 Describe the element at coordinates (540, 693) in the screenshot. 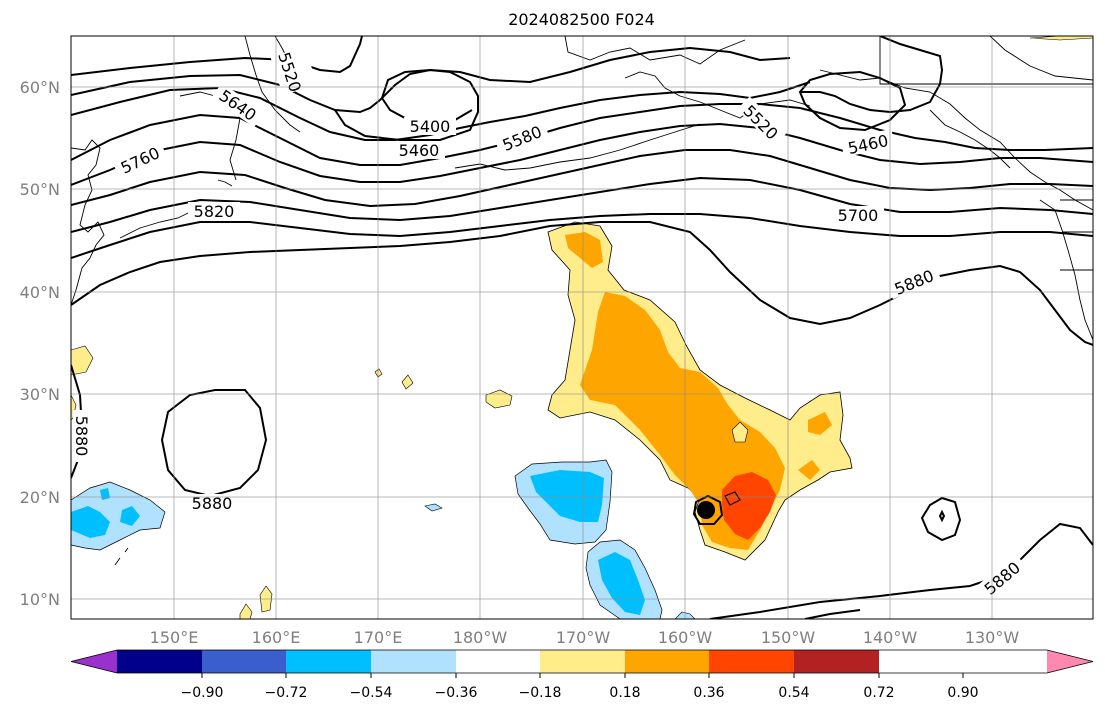

I see `colorbar-tick-label: −0.18` at that location.